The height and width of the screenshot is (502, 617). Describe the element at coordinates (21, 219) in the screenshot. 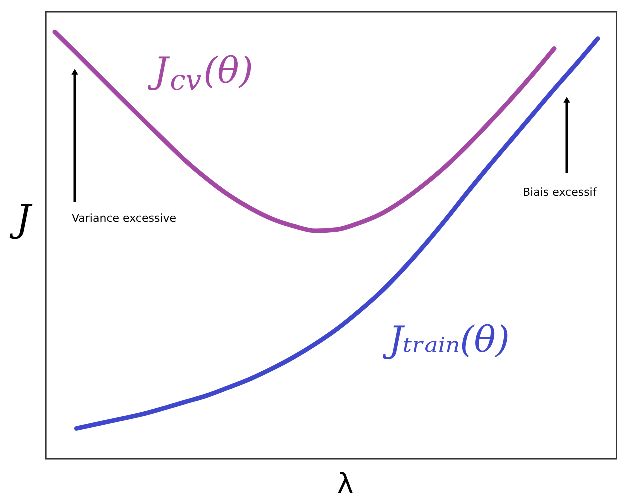

I see `y-axis-title: J` at that location.